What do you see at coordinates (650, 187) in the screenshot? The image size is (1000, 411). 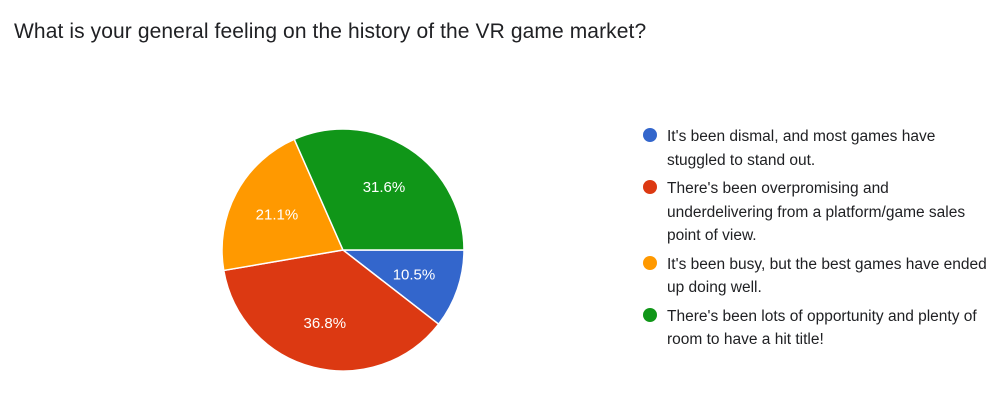 I see `legend-swatch-red` at bounding box center [650, 187].